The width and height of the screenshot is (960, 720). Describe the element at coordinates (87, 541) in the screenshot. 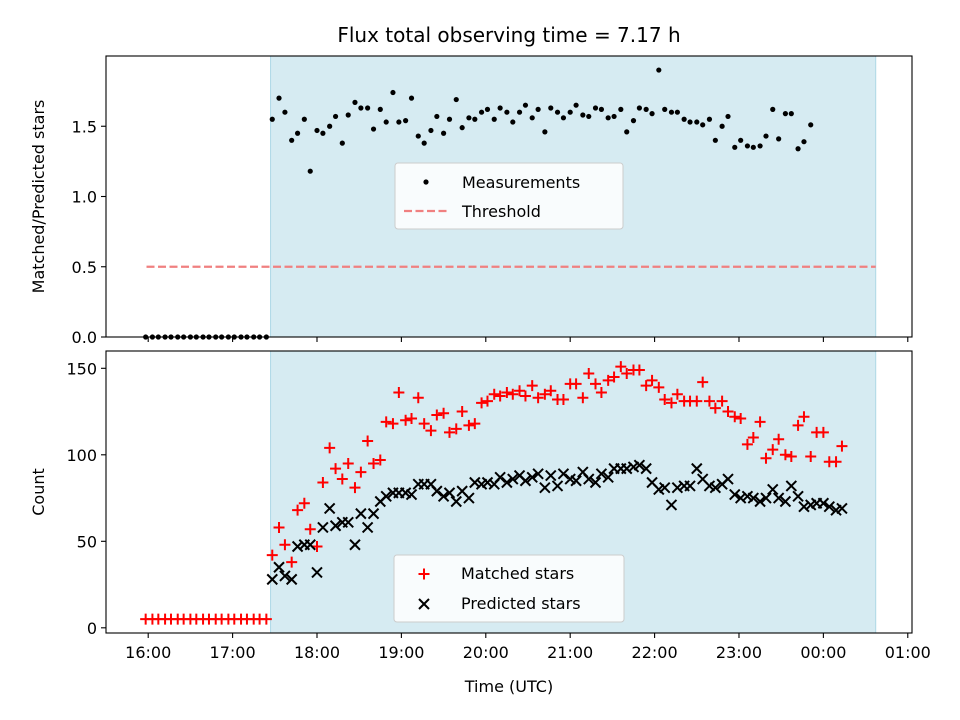

I see `y-tick-label: 50` at that location.